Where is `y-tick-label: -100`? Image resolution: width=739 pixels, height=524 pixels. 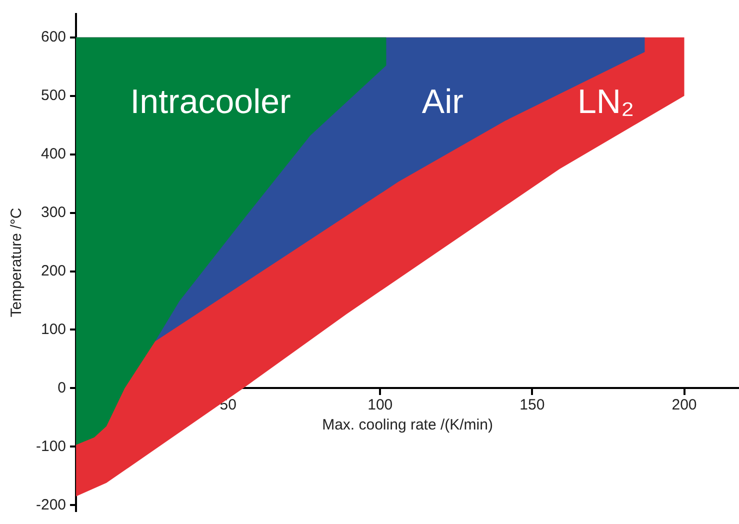
y-tick-label: -100 is located at coordinates (51, 446).